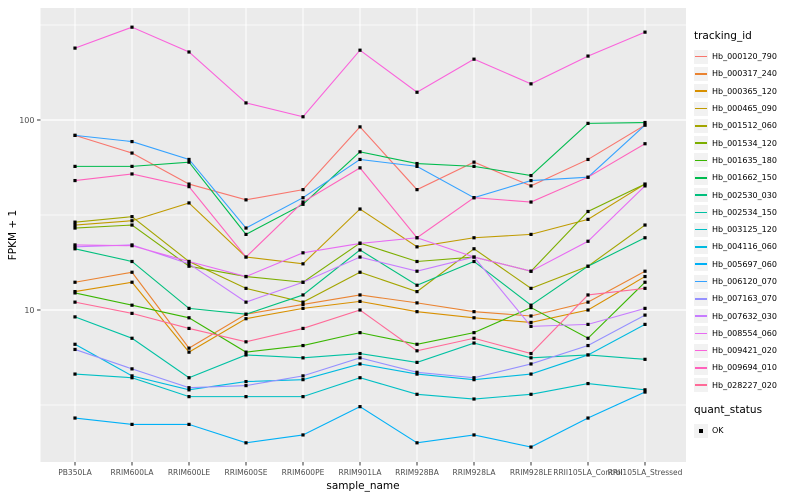 The image size is (800, 500). I want to click on x-tick-label: RRIM928LE, so click(531, 472).